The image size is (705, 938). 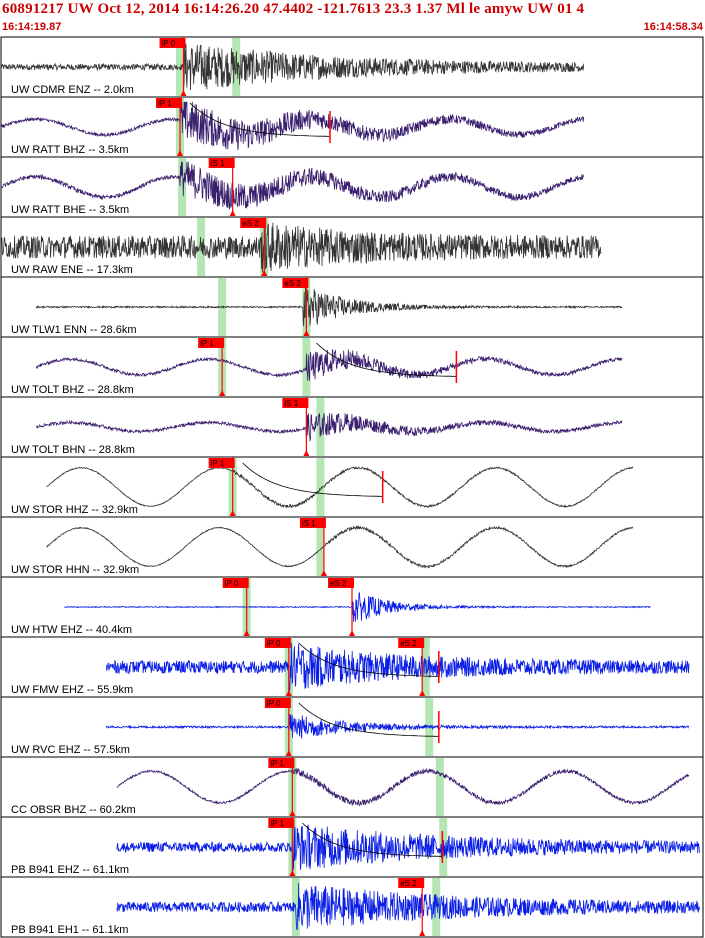 I want to click on station-label: UW STOR HHN -- 32.9km, so click(x=75, y=570).